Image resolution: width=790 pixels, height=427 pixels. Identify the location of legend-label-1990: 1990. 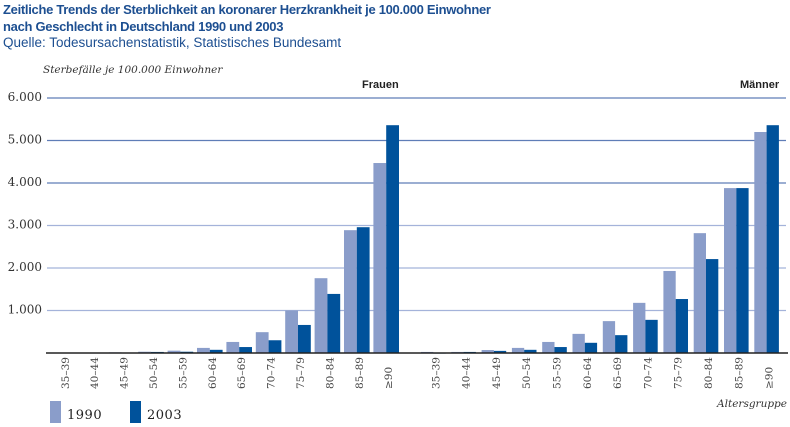
(85, 415).